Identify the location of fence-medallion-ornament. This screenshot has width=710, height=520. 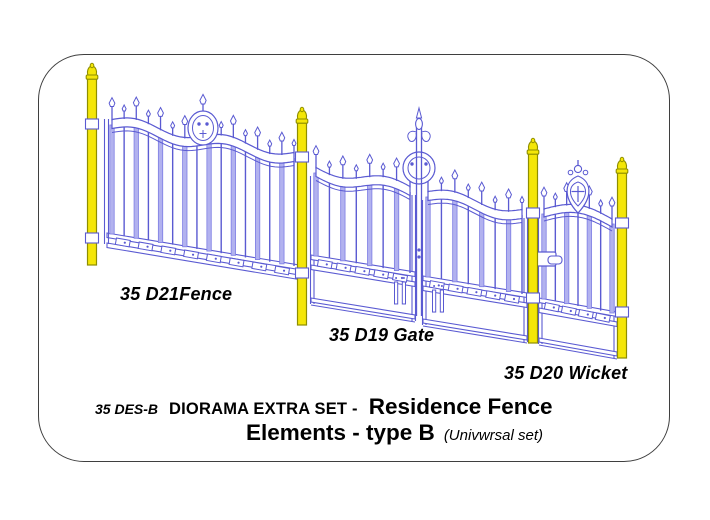
(203, 119).